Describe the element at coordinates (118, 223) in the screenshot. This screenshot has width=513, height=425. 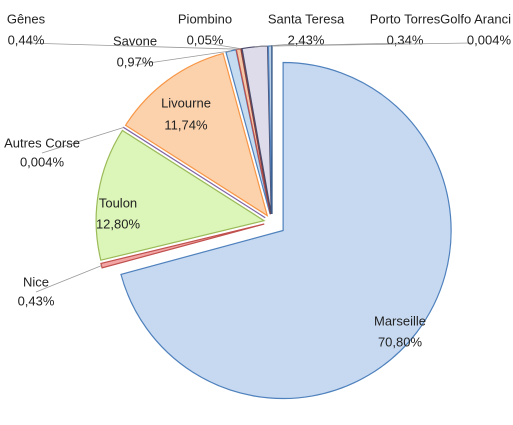
I see `slice-value-label: 12,80%` at that location.